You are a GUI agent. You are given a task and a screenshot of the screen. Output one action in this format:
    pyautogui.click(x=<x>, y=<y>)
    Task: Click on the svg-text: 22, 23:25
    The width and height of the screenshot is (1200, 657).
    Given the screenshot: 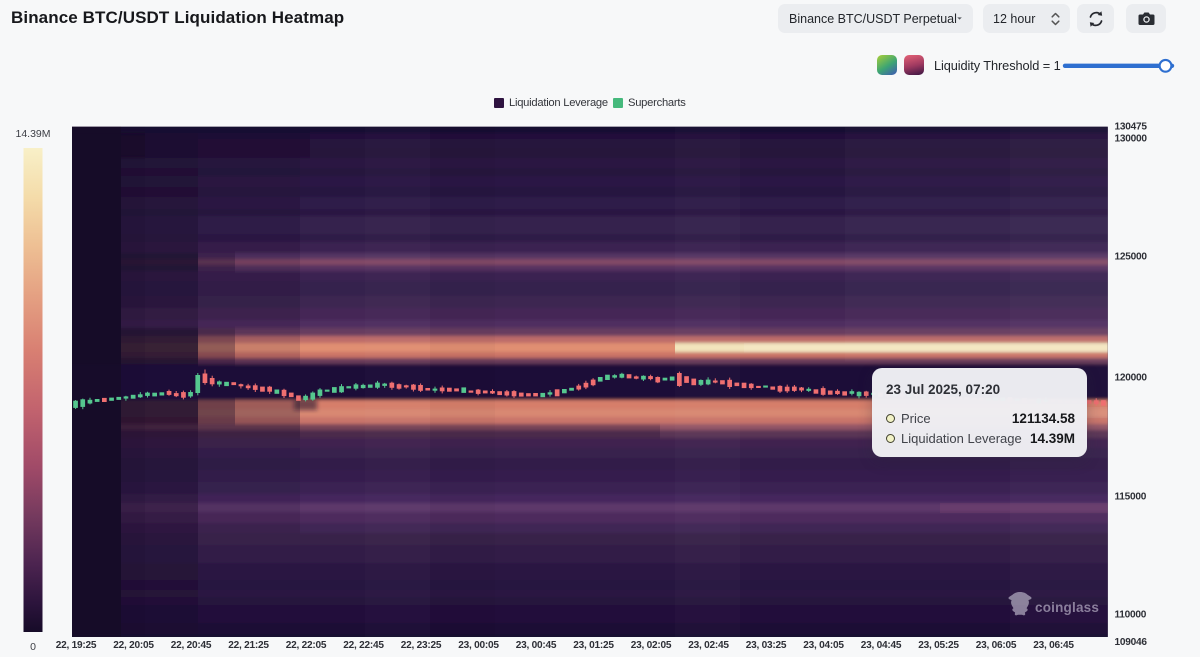 What is the action you would take?
    pyautogui.click(x=421, y=645)
    